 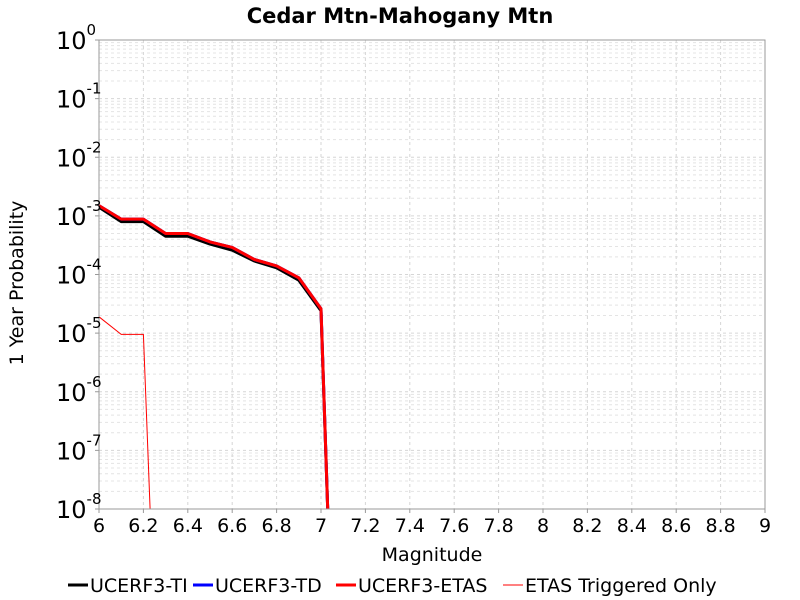 What do you see at coordinates (422, 586) in the screenshot?
I see `legend-label: UCERF3-ETAS` at bounding box center [422, 586].